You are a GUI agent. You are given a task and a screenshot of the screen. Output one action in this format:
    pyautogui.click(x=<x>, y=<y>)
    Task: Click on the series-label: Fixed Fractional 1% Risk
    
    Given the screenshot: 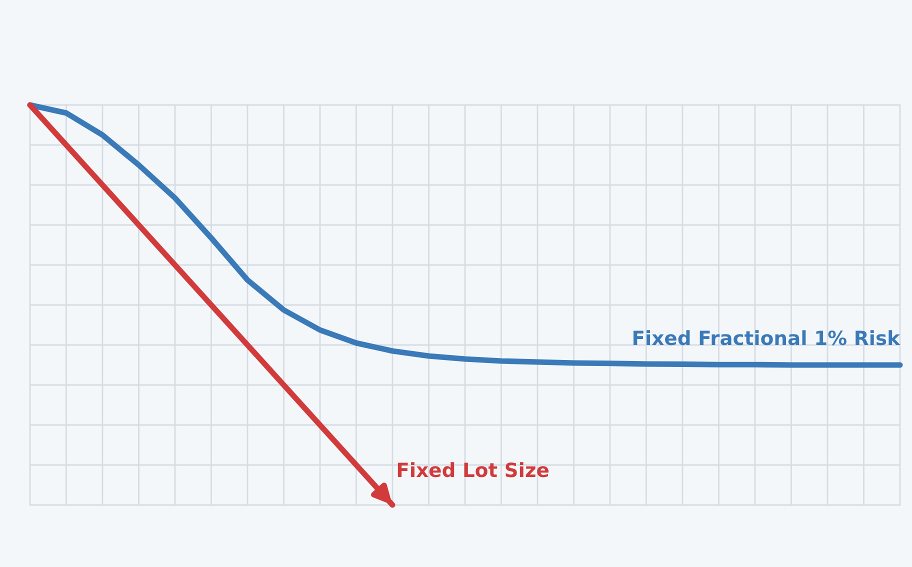 What is the action you would take?
    pyautogui.click(x=767, y=338)
    